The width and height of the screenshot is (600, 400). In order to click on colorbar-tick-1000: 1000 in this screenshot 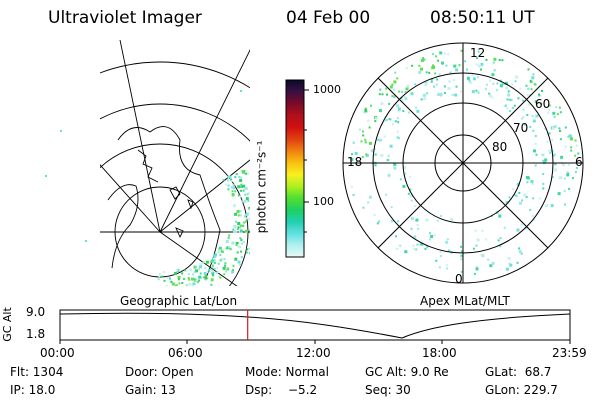, I will do `click(327, 89)`.